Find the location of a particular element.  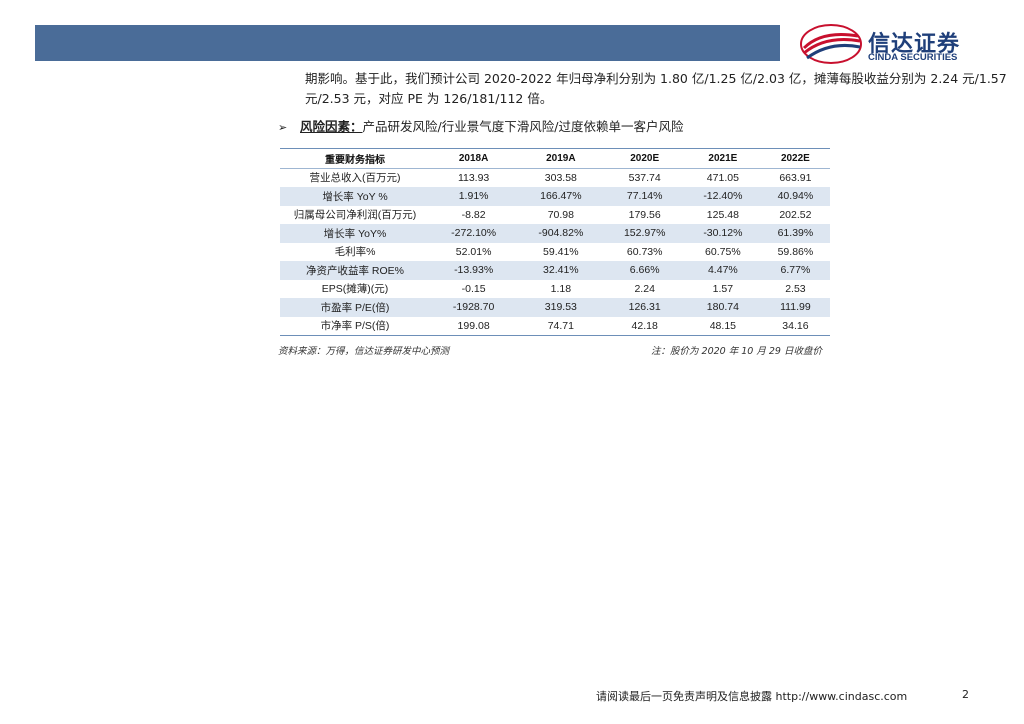

body-paragraph-line-2: 元/2.53 元，对应 PE 为 126/181/112 倍。 is located at coordinates (429, 98).